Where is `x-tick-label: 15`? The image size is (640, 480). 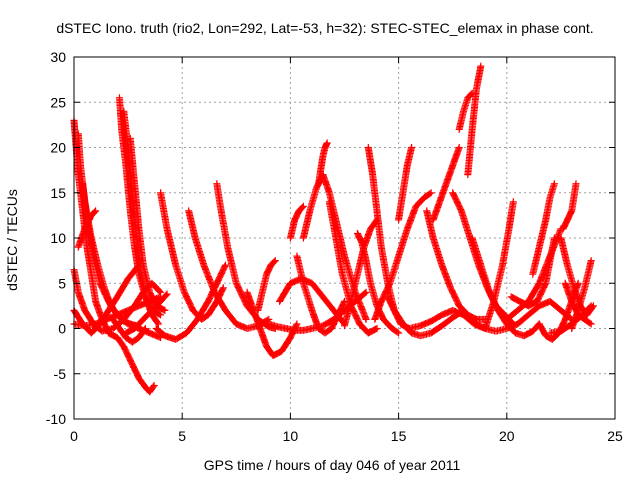 x-tick-label: 15 is located at coordinates (399, 436).